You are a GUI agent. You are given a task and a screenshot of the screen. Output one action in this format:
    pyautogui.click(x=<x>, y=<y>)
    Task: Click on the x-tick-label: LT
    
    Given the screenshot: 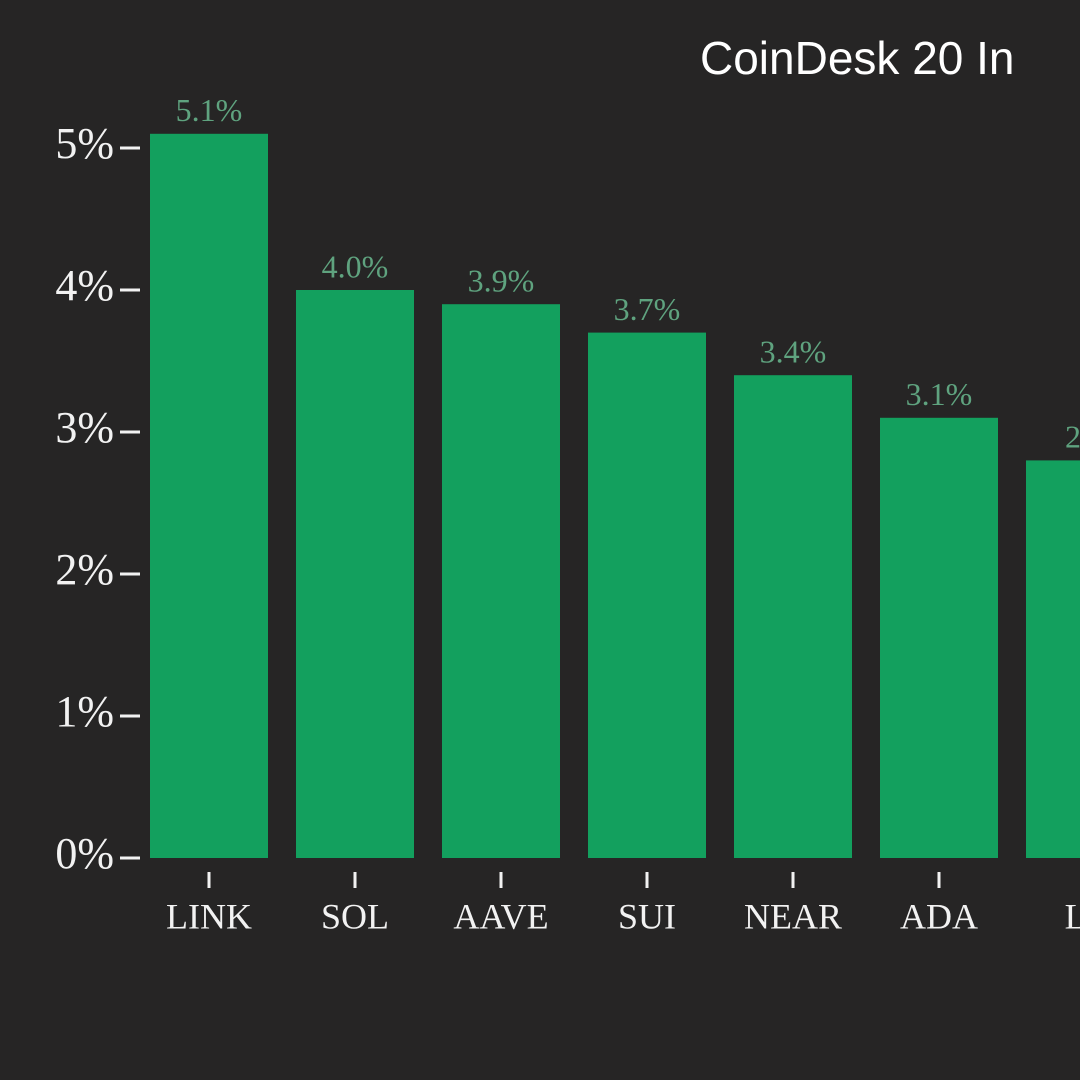 What is the action you would take?
    pyautogui.click(x=1072, y=916)
    